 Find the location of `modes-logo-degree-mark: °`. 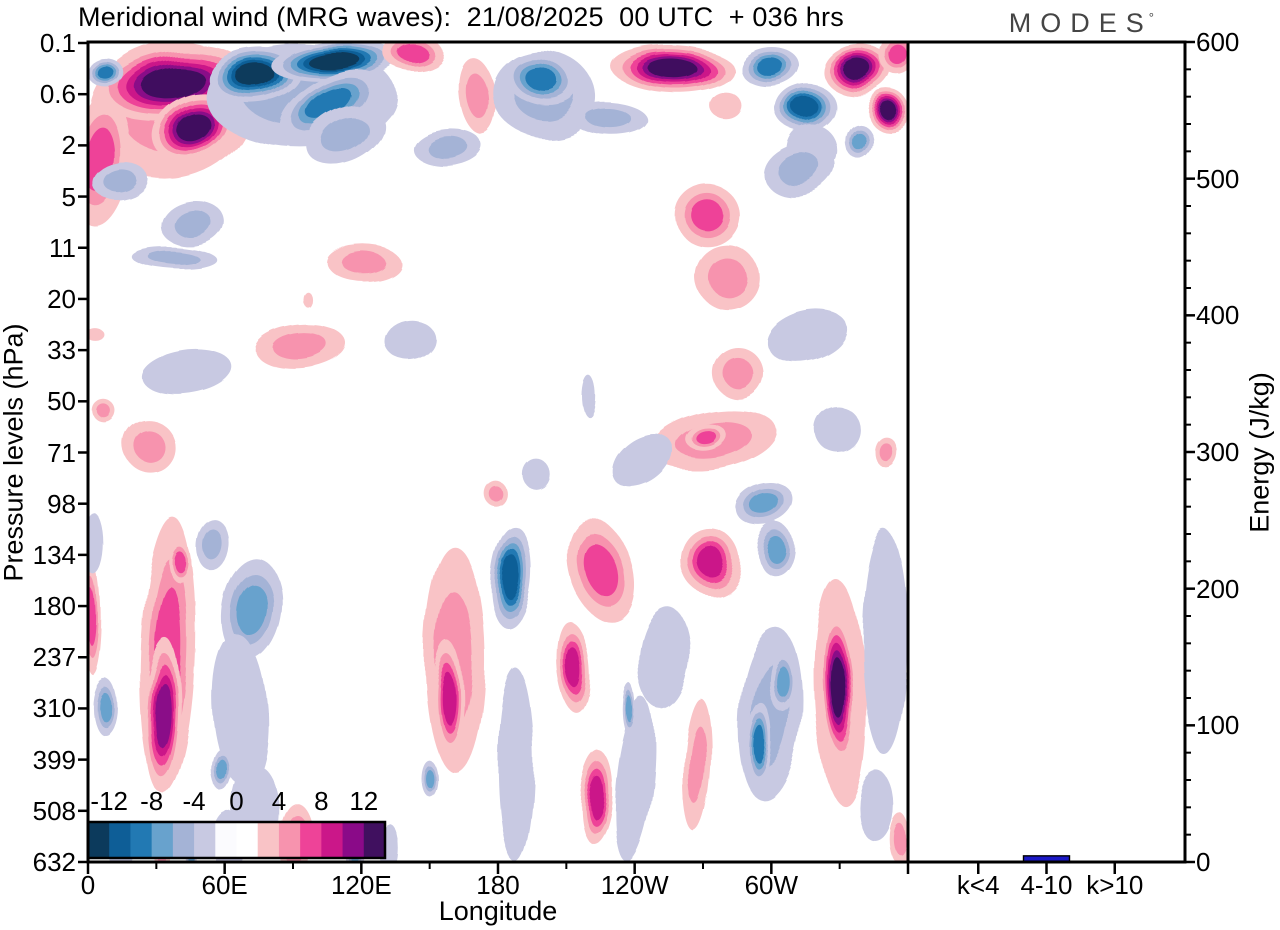

modes-logo-degree-mark: ° is located at coordinates (1151, 17).